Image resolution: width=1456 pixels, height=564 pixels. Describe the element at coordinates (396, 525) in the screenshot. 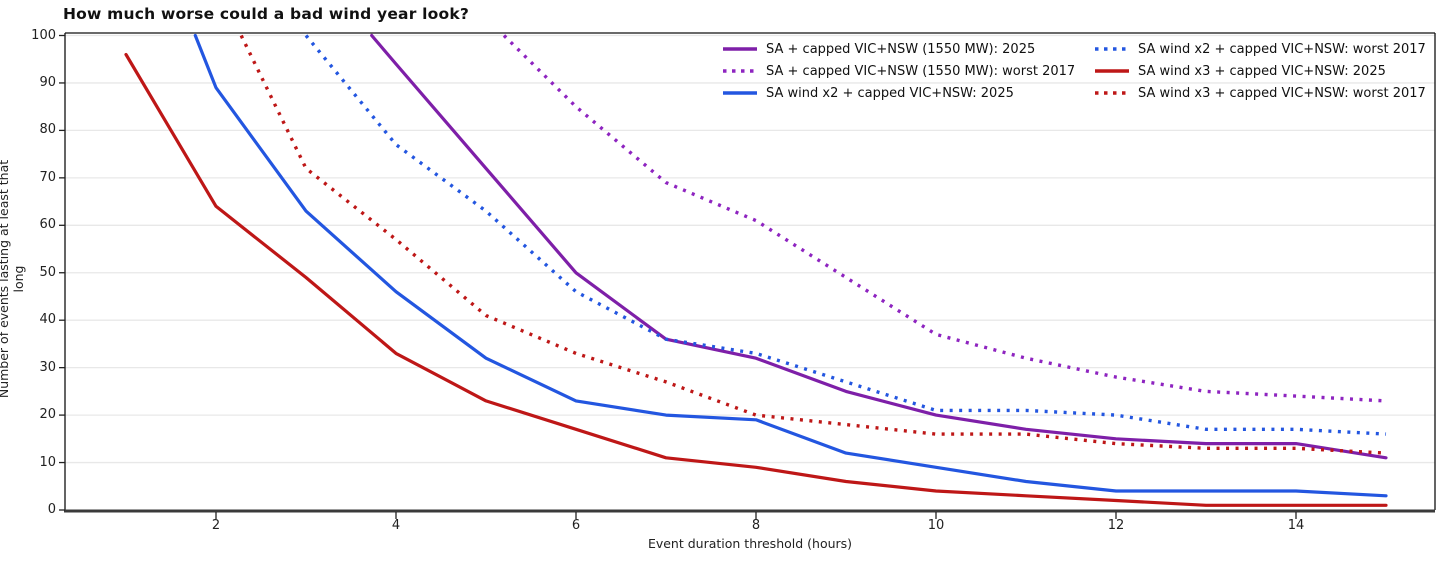

I see `x-tick-label: 4` at that location.